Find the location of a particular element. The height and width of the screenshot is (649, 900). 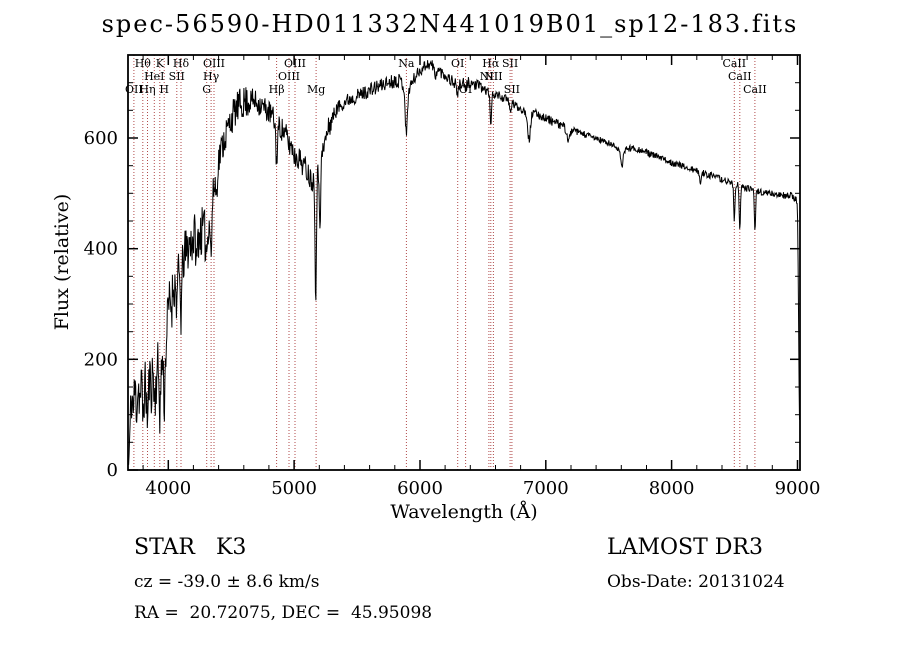

x-tick-label: 5000 is located at coordinates (294, 488).